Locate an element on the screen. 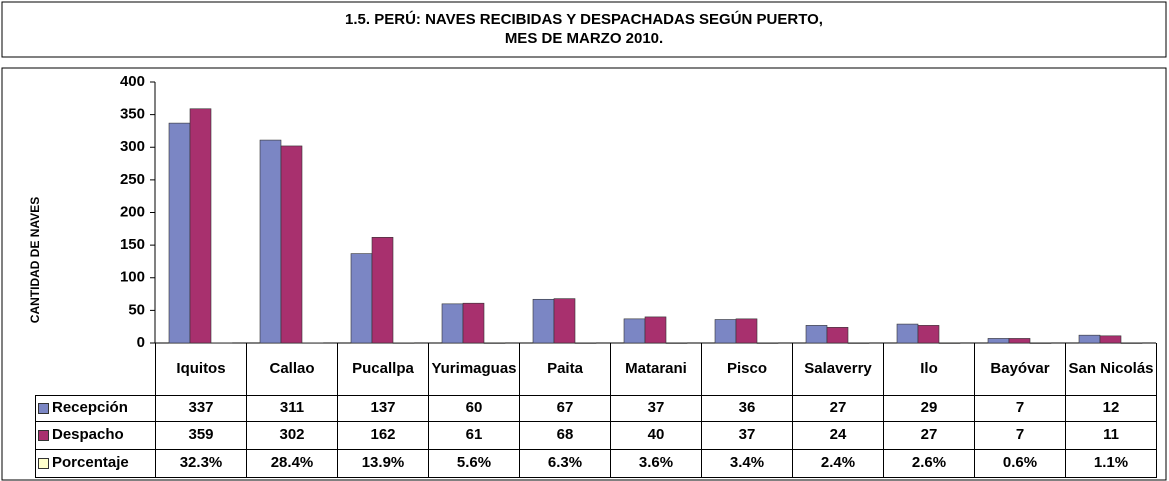  data-label: 359 is located at coordinates (201, 435).